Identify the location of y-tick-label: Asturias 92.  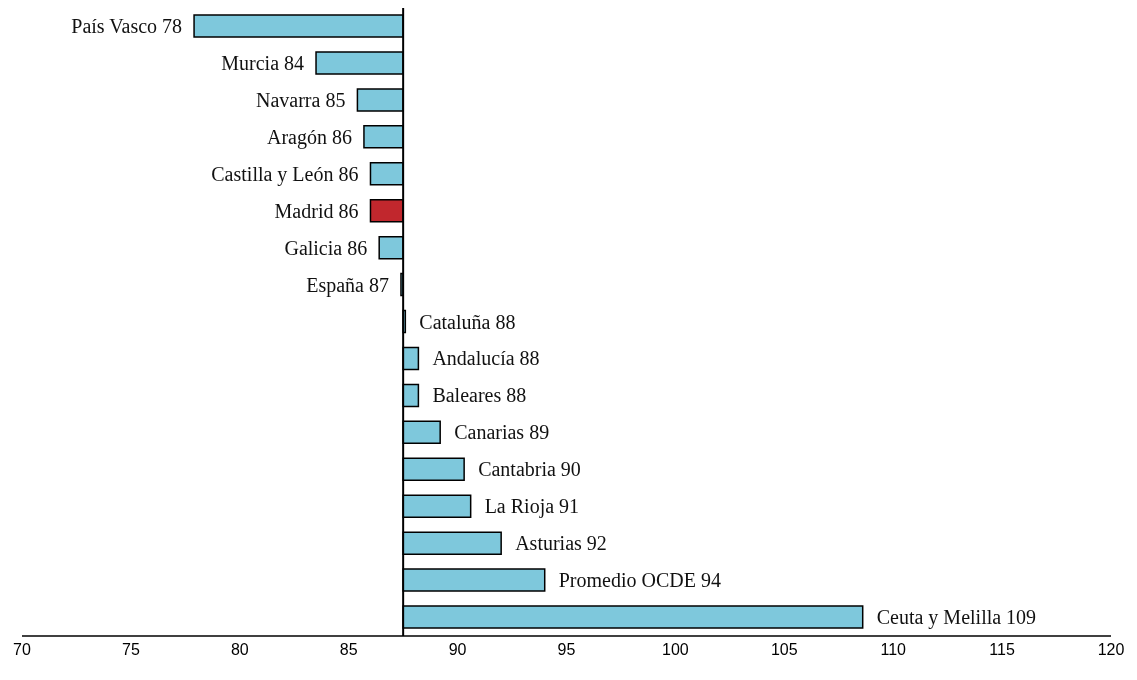
(561, 543).